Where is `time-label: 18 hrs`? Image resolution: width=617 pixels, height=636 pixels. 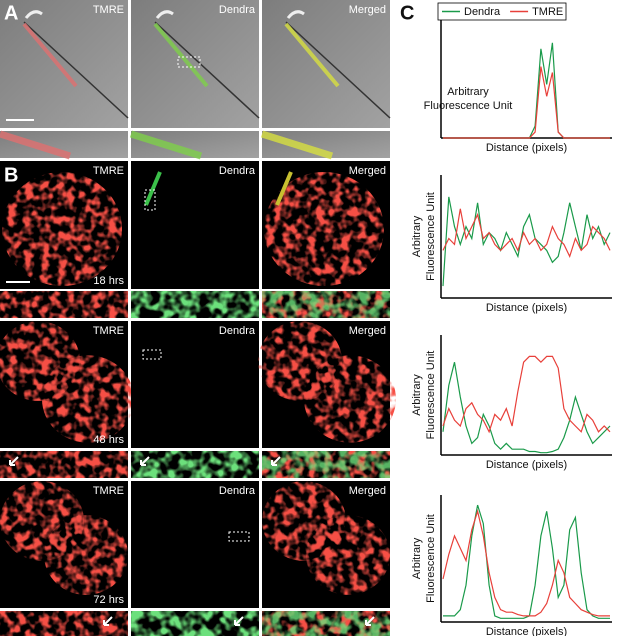 time-label: 18 hrs is located at coordinates (108, 281).